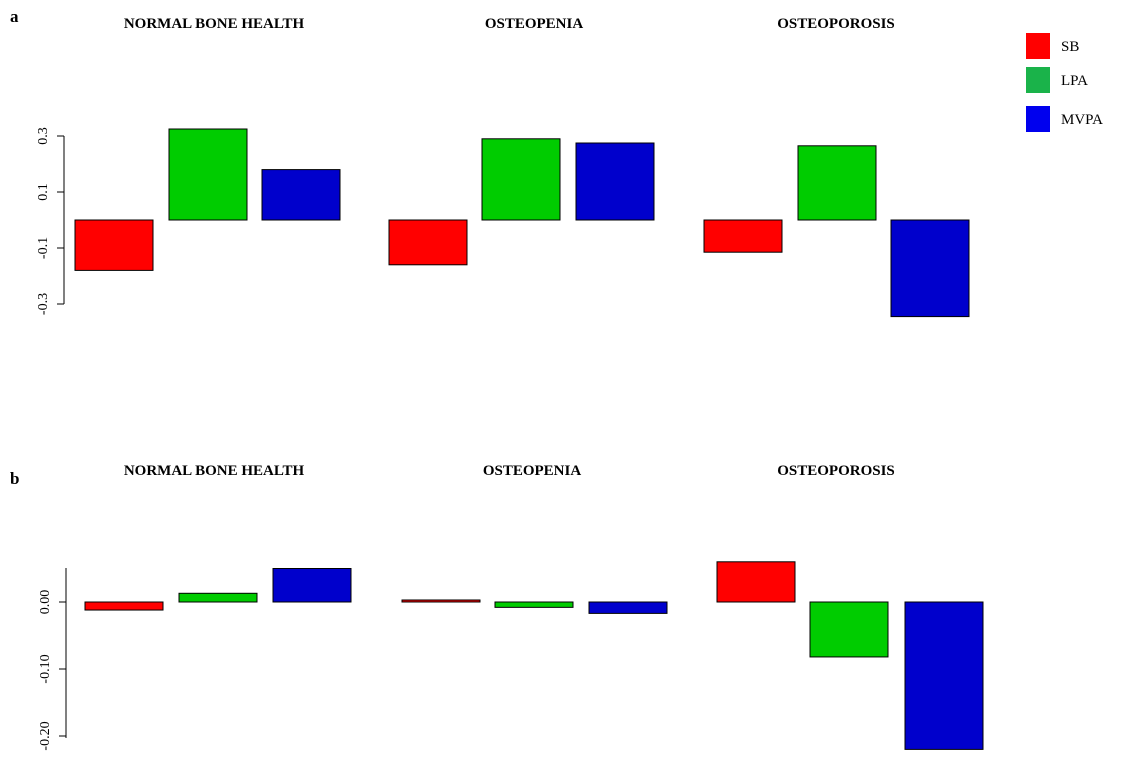 This screenshot has width=1128, height=757. I want to click on y-tick-label: 0.1, so click(43, 192).